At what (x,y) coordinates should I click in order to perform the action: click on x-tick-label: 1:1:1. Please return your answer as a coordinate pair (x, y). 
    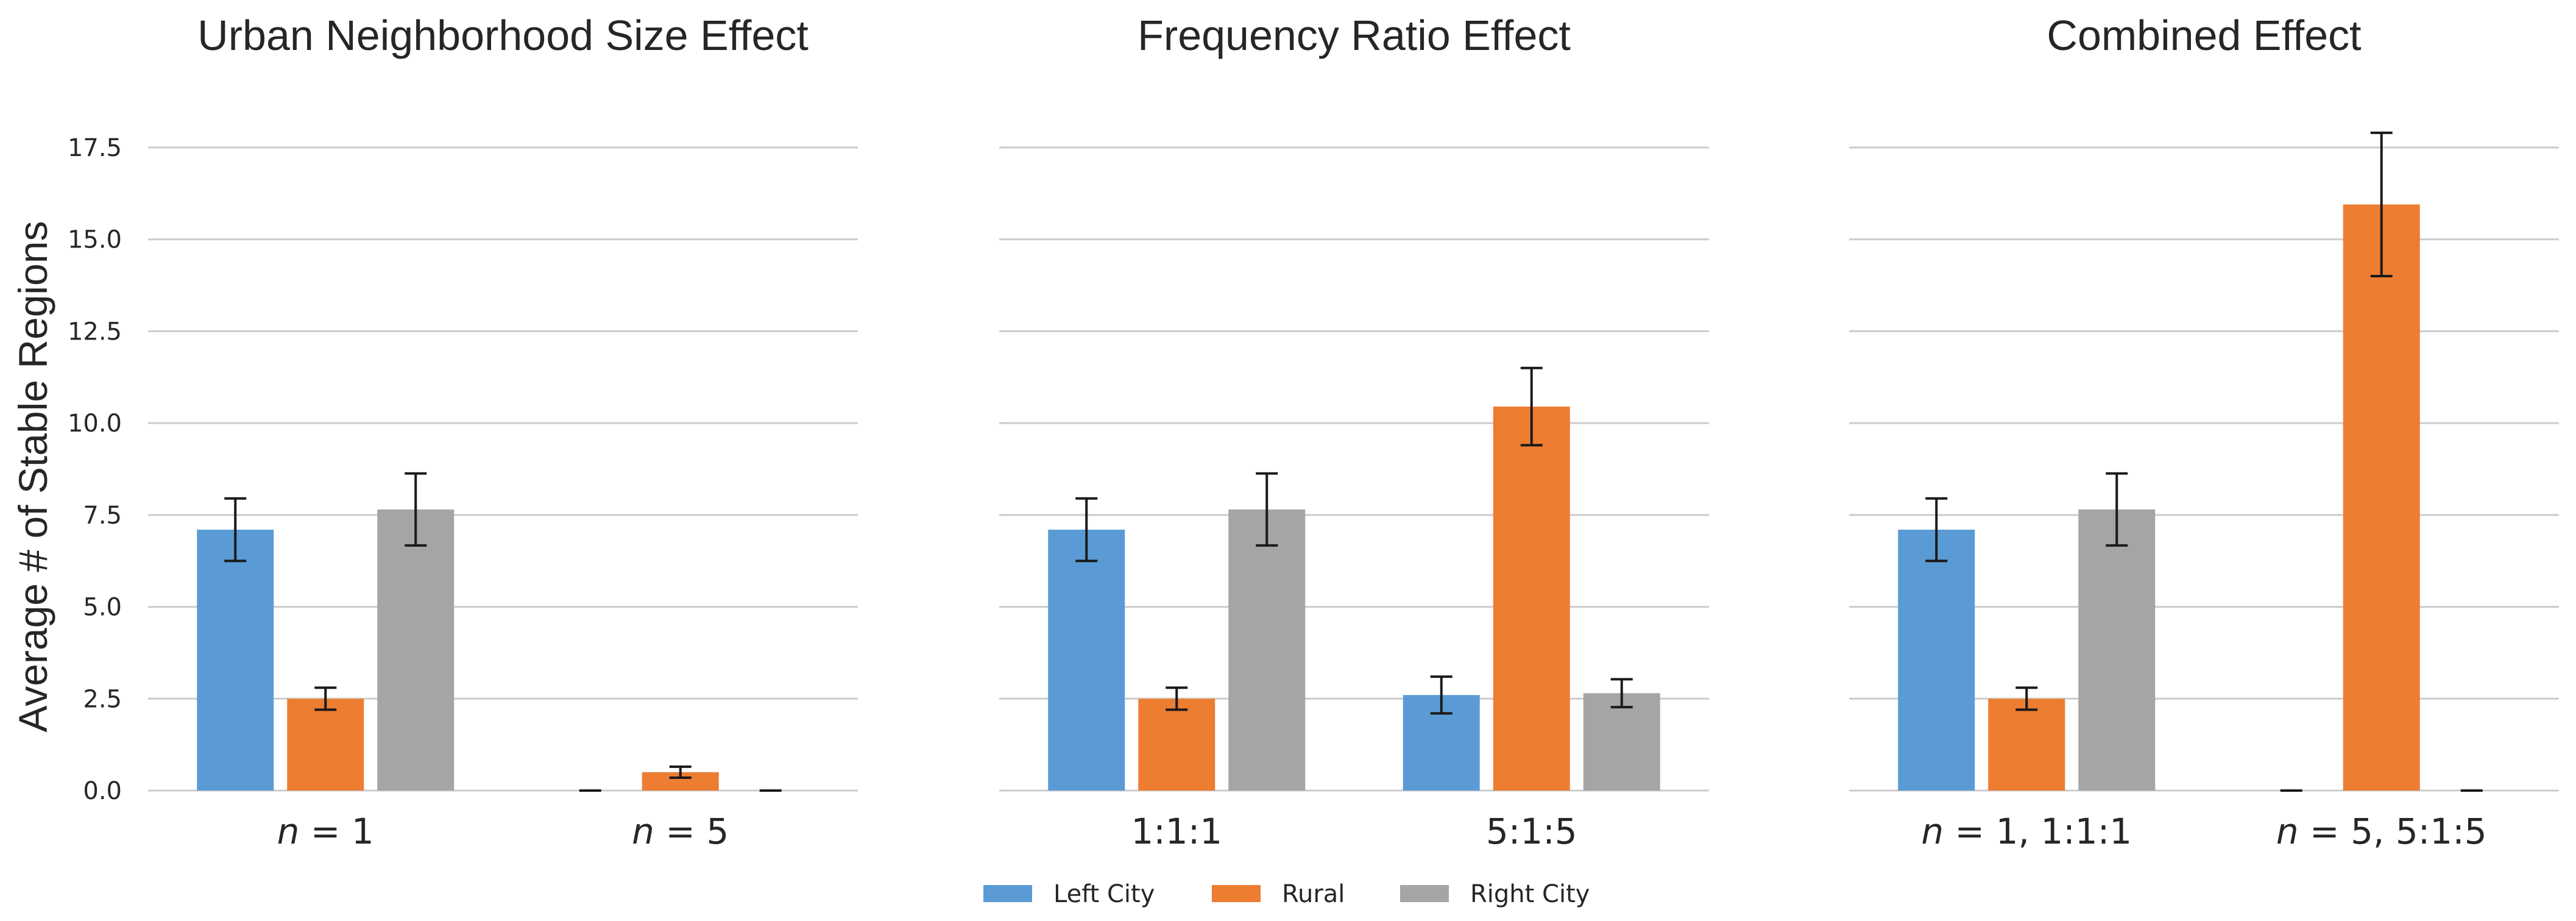
    Looking at the image, I should click on (1176, 832).